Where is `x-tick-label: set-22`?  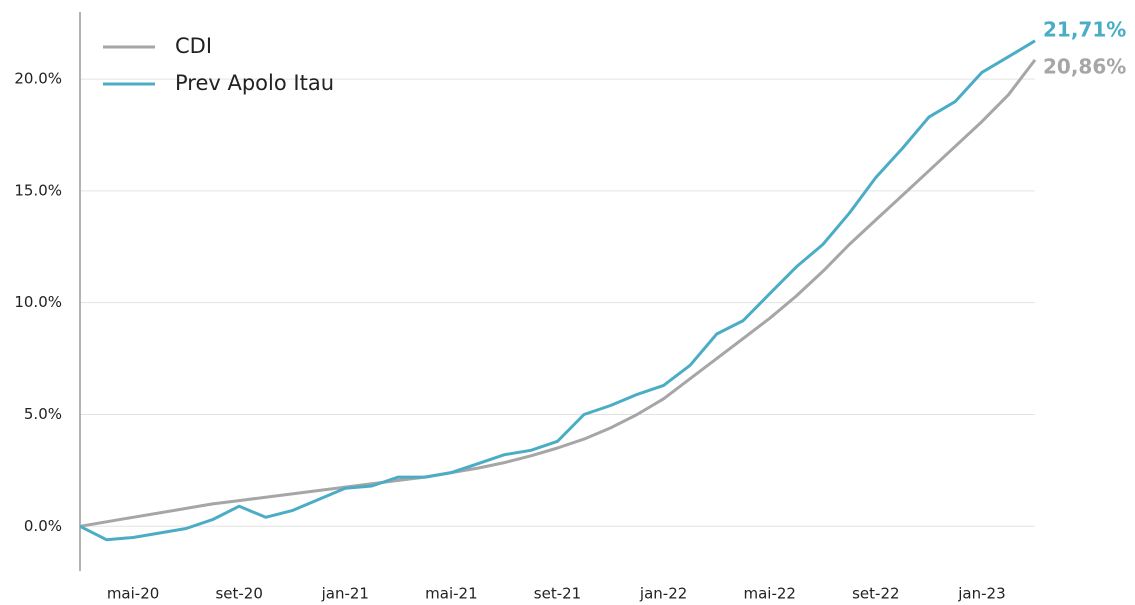
x-tick-label: set-22 is located at coordinates (875, 594).